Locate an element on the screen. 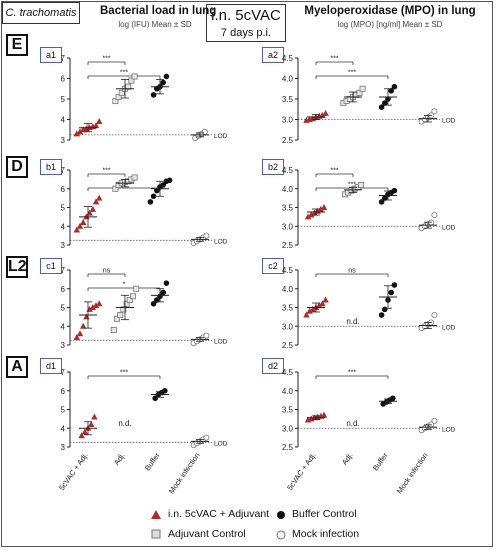 Image resolution: width=496 pixels, height=550 pixels. panel-label-d1: d1 is located at coordinates (51, 366).